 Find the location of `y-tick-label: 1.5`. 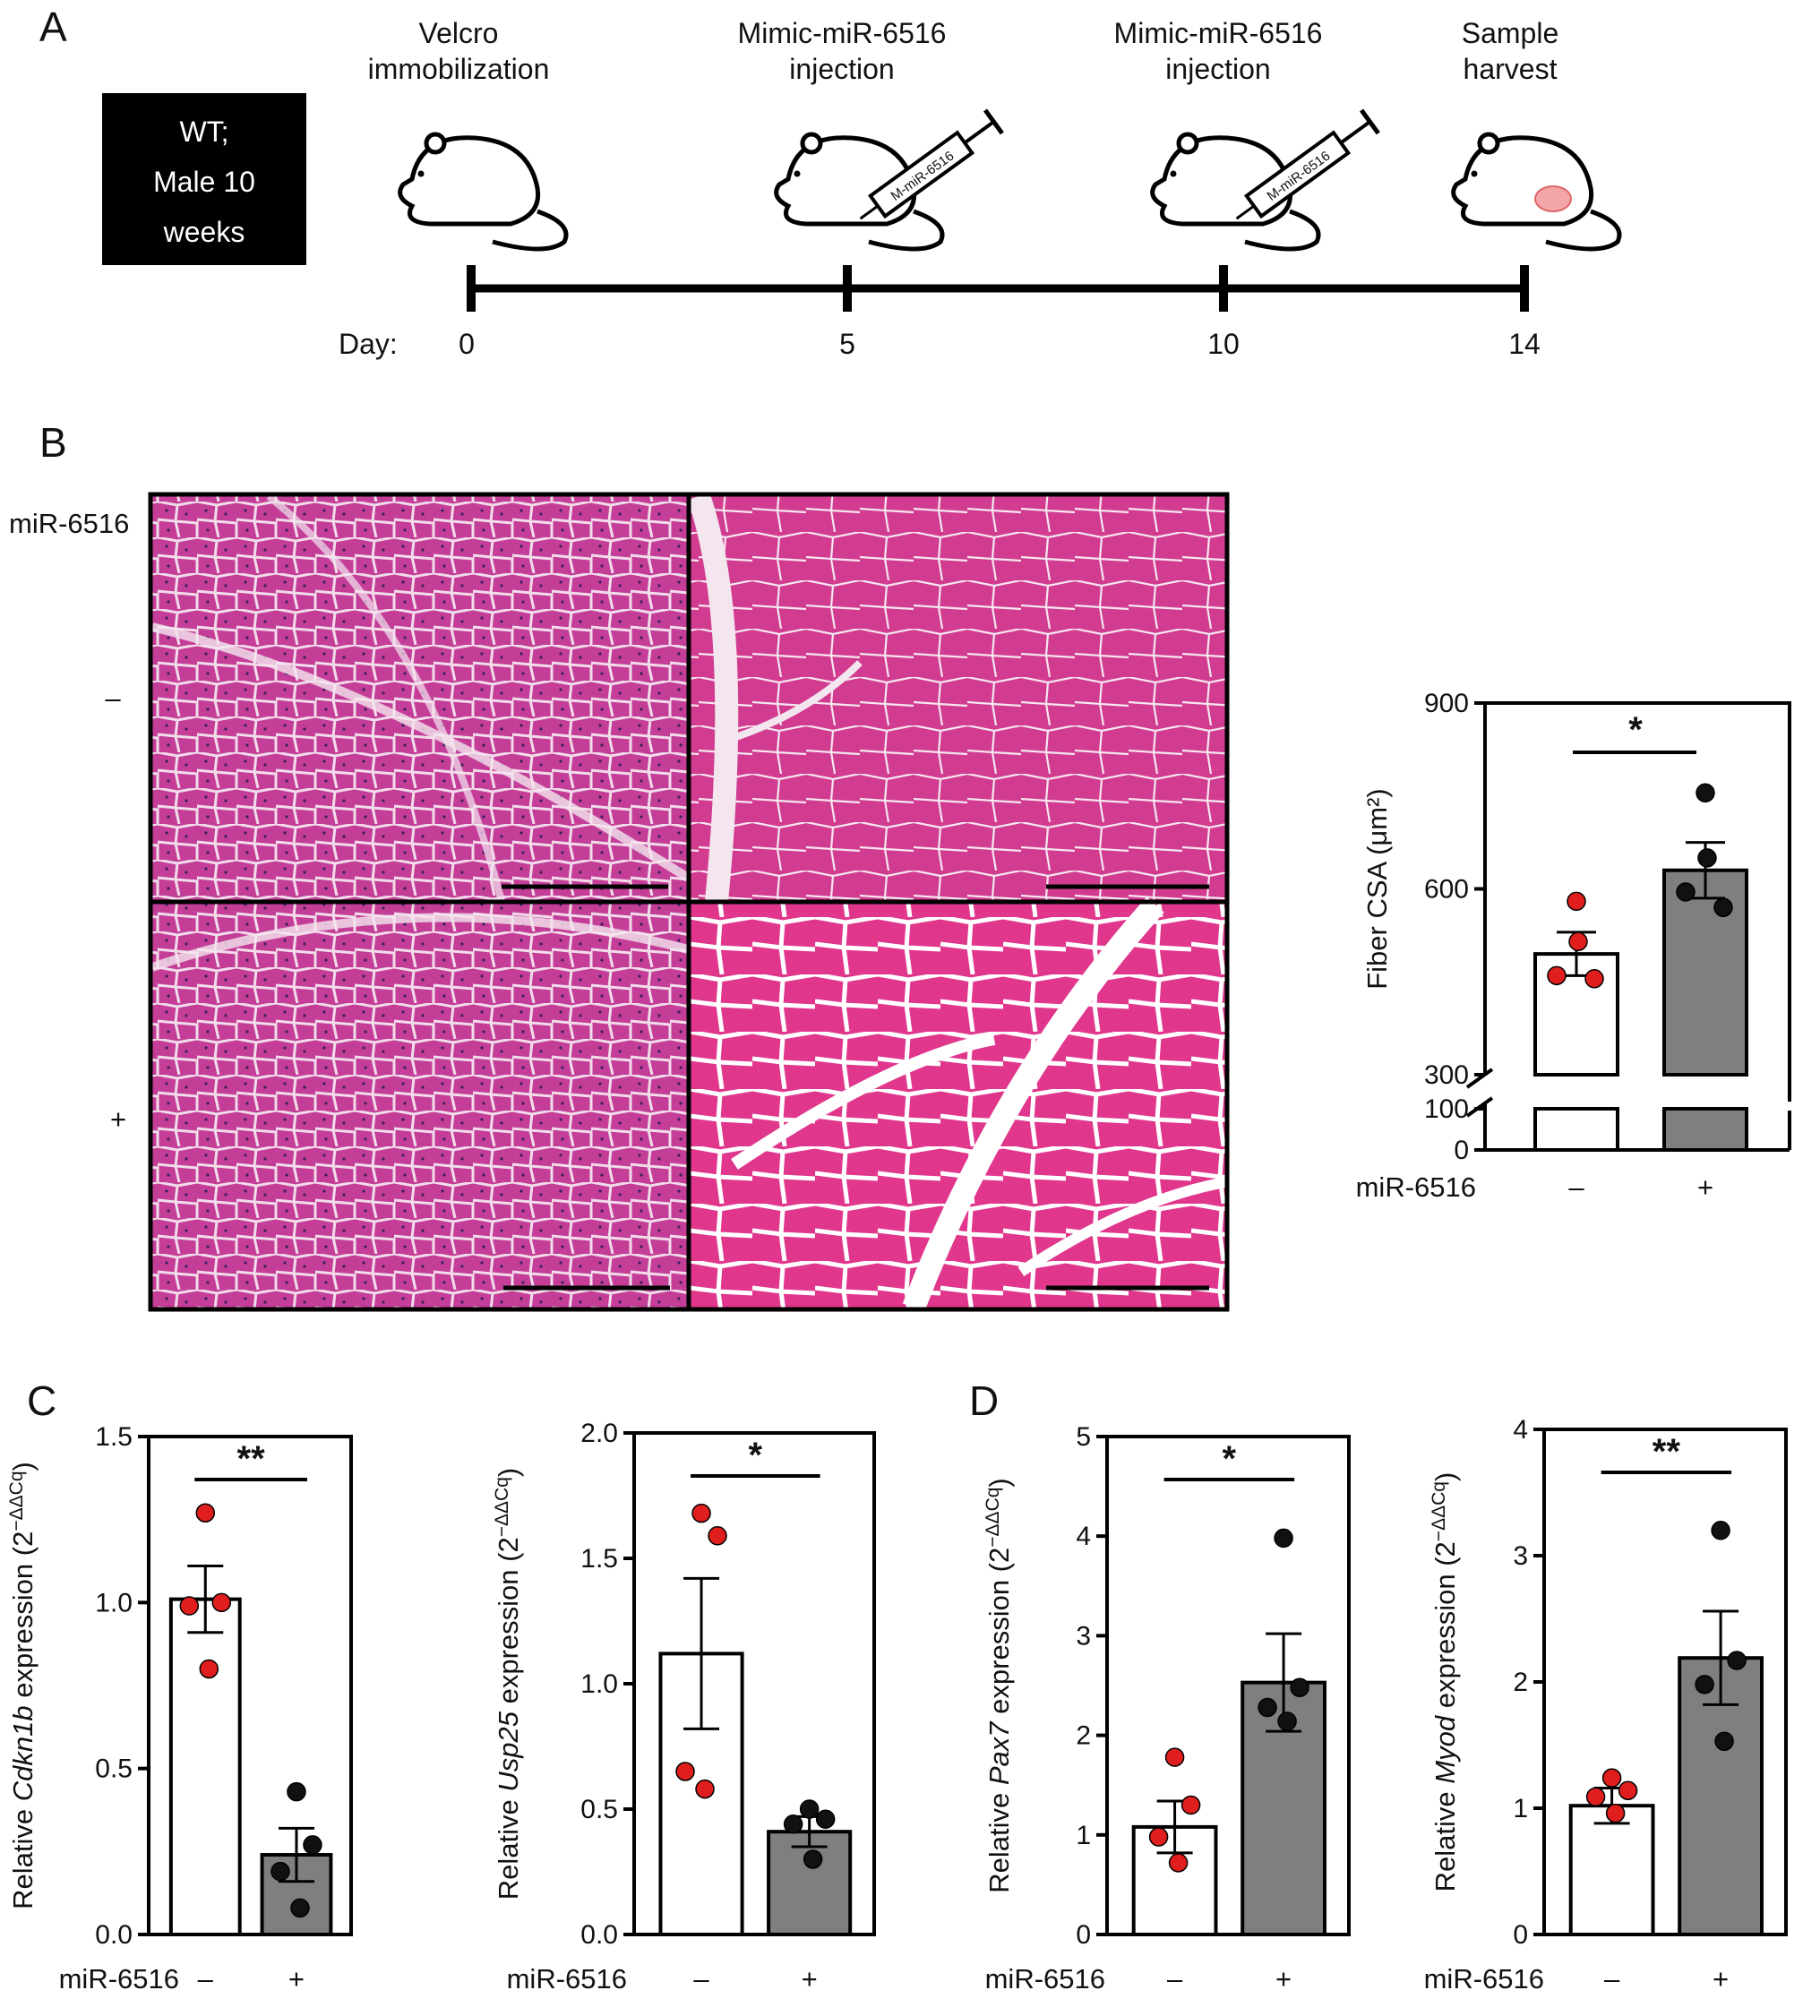

y-tick-label: 1.5 is located at coordinates (599, 1559).